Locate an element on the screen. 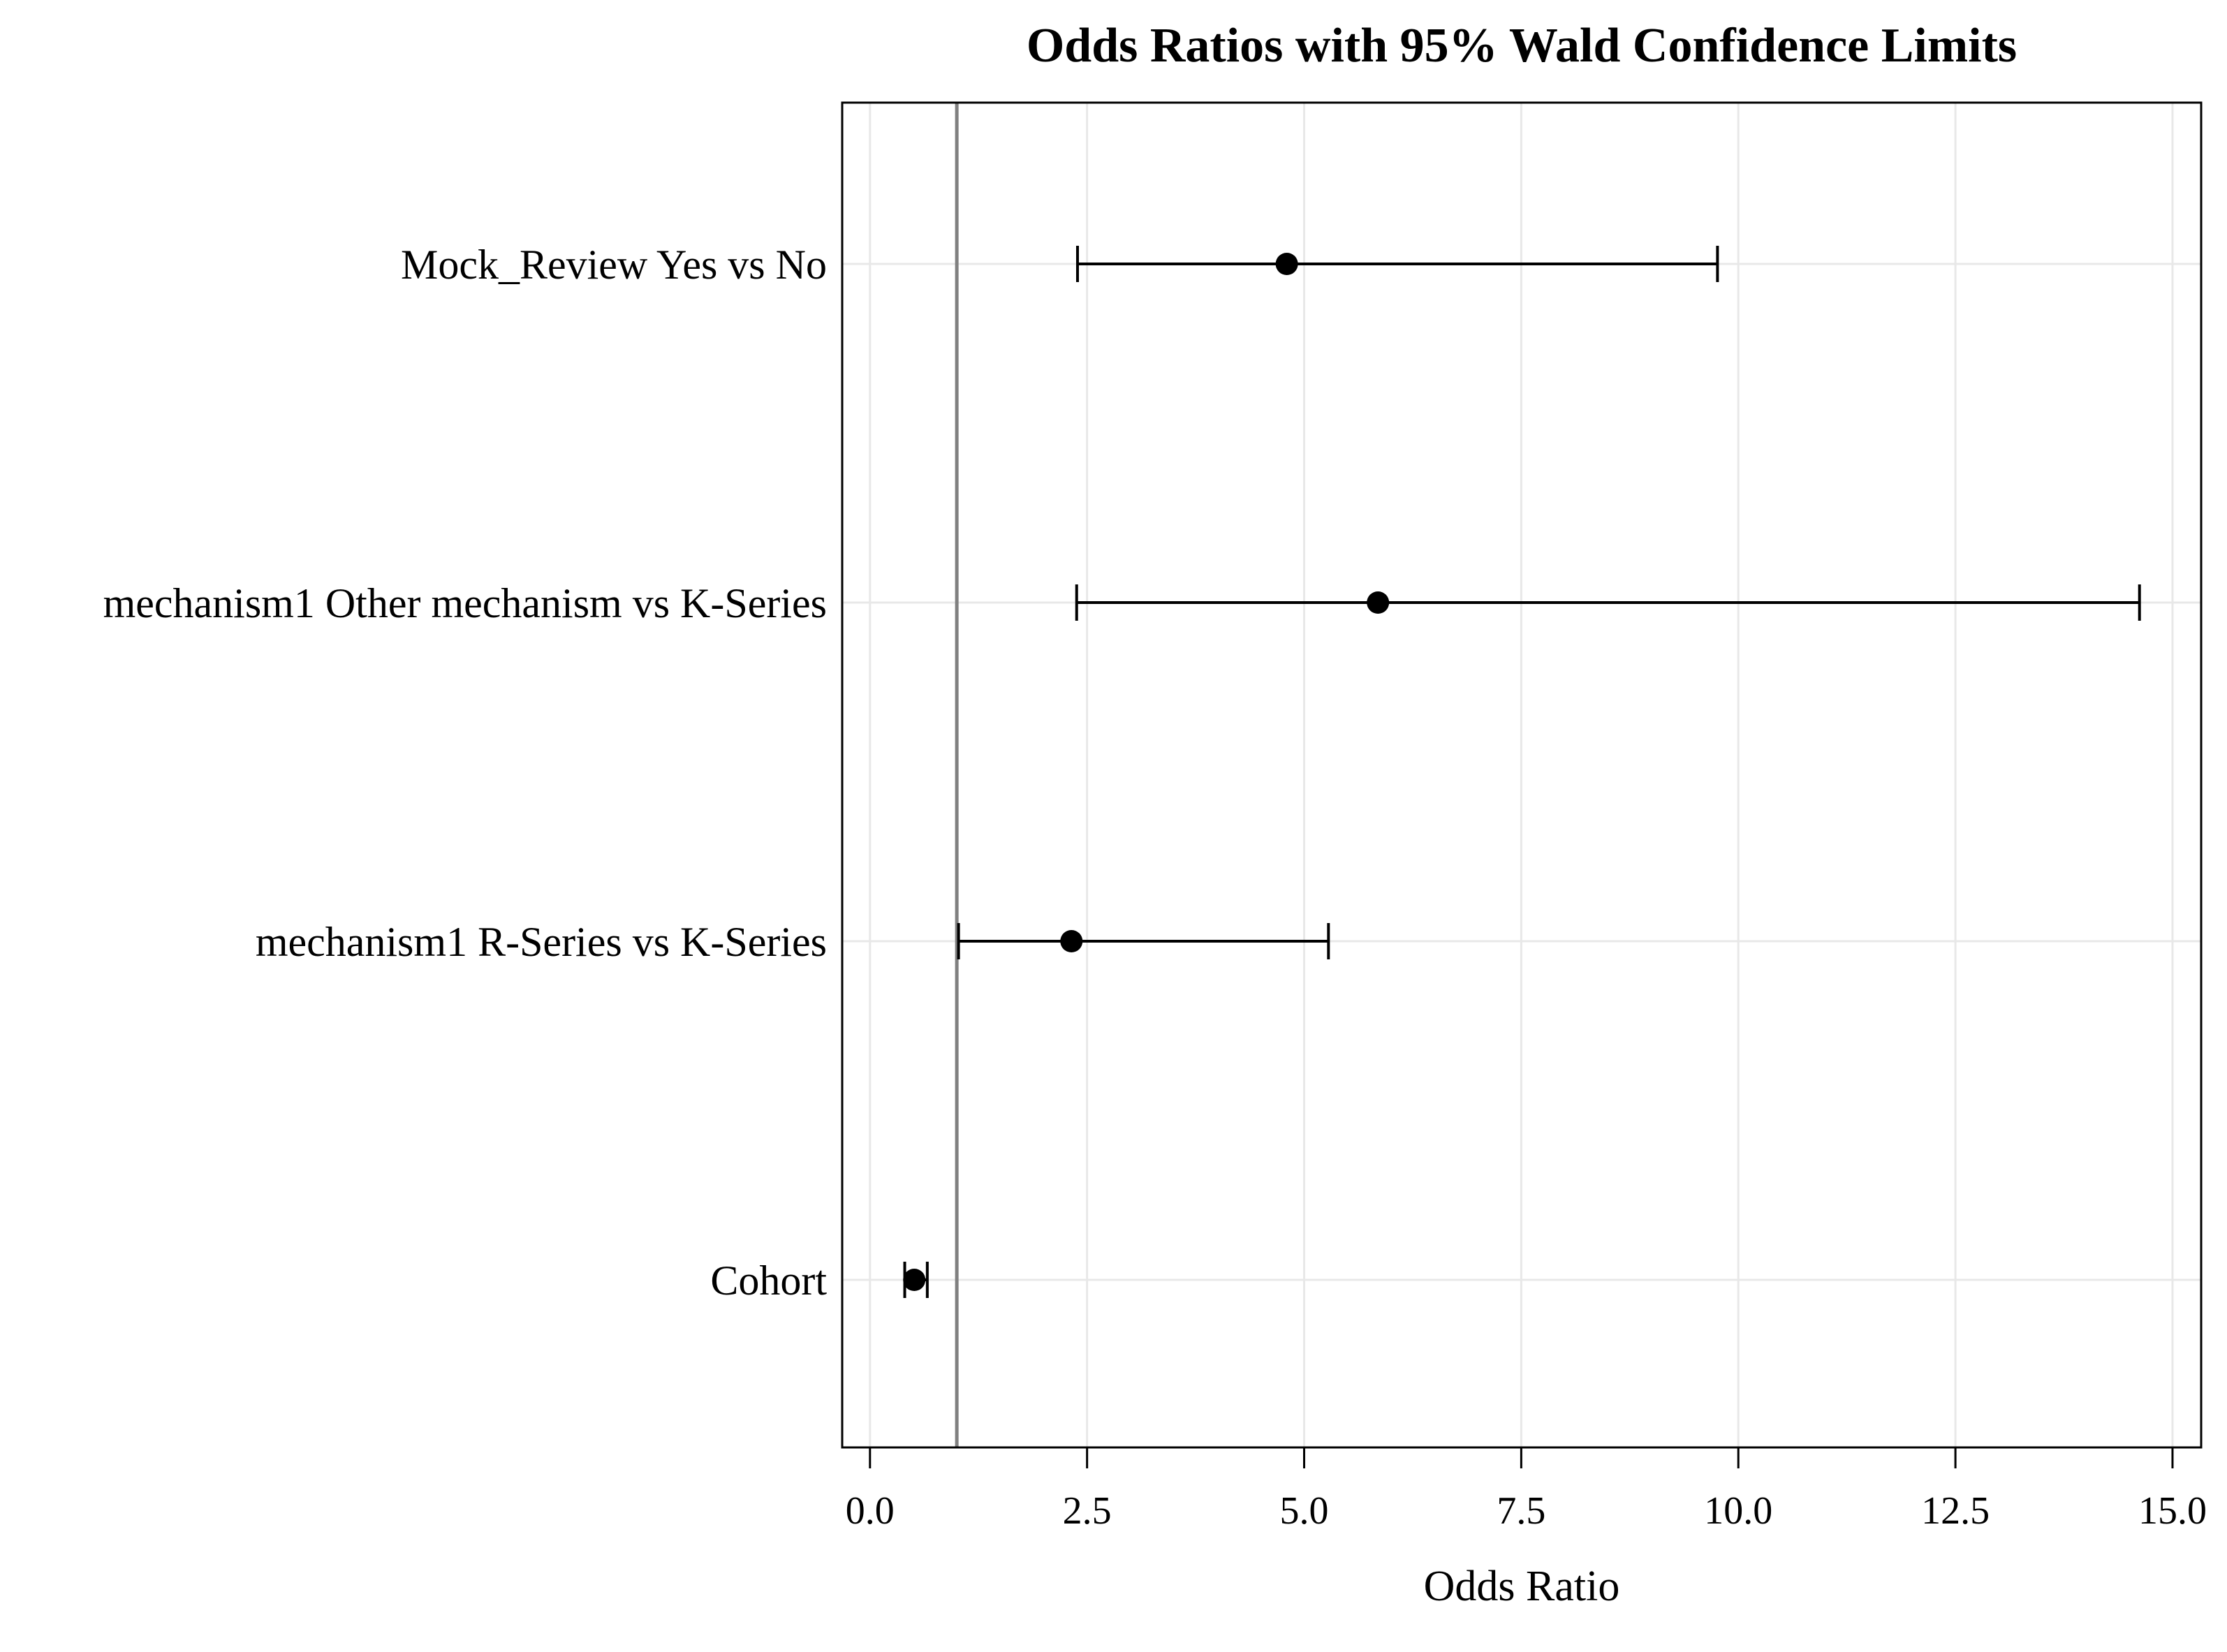 This screenshot has height=1652, width=2227. x-tick-label: 15.0 is located at coordinates (2173, 1511).